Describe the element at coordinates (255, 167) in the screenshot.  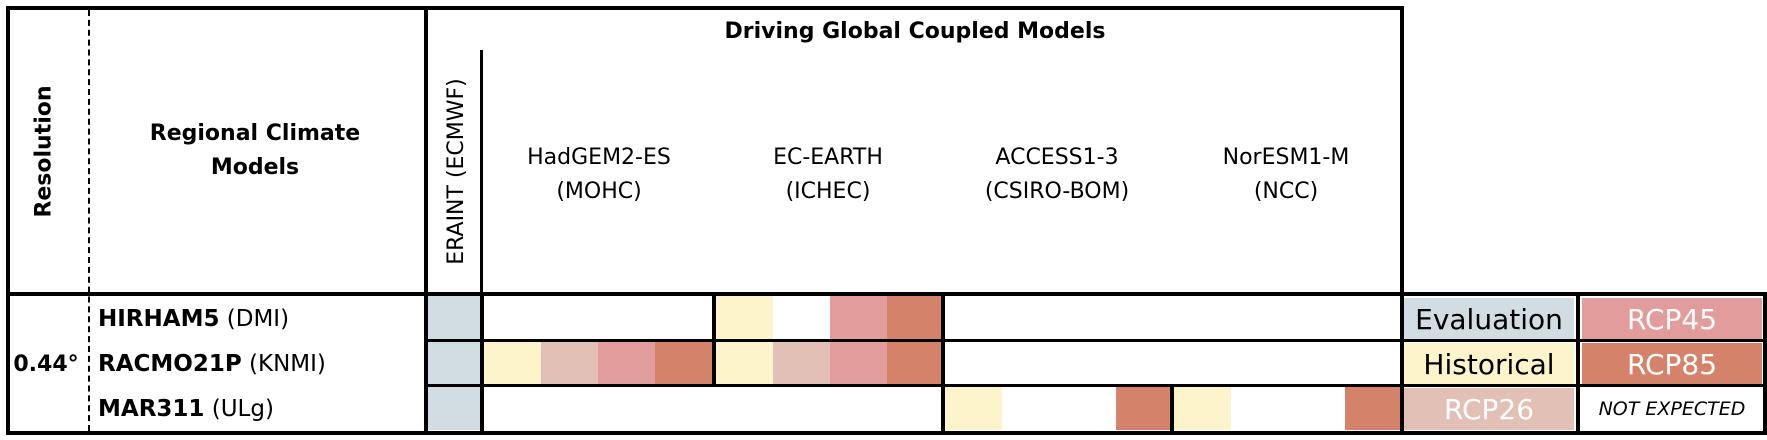
I see `rcm-header-line2: Models` at that location.